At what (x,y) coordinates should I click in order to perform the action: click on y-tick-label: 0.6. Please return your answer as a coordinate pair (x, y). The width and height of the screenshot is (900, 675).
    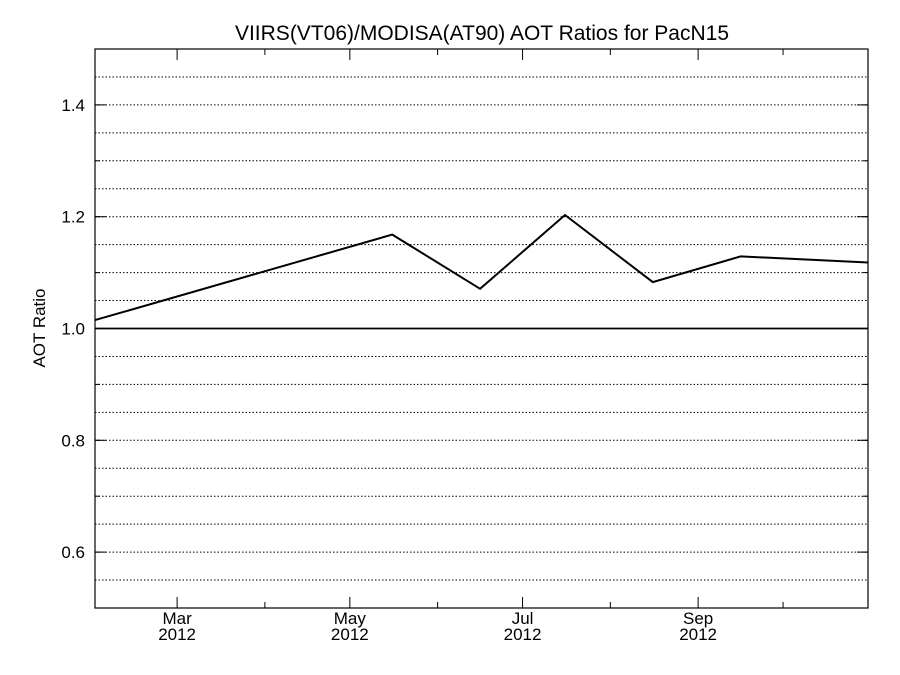
    Looking at the image, I should click on (73, 552).